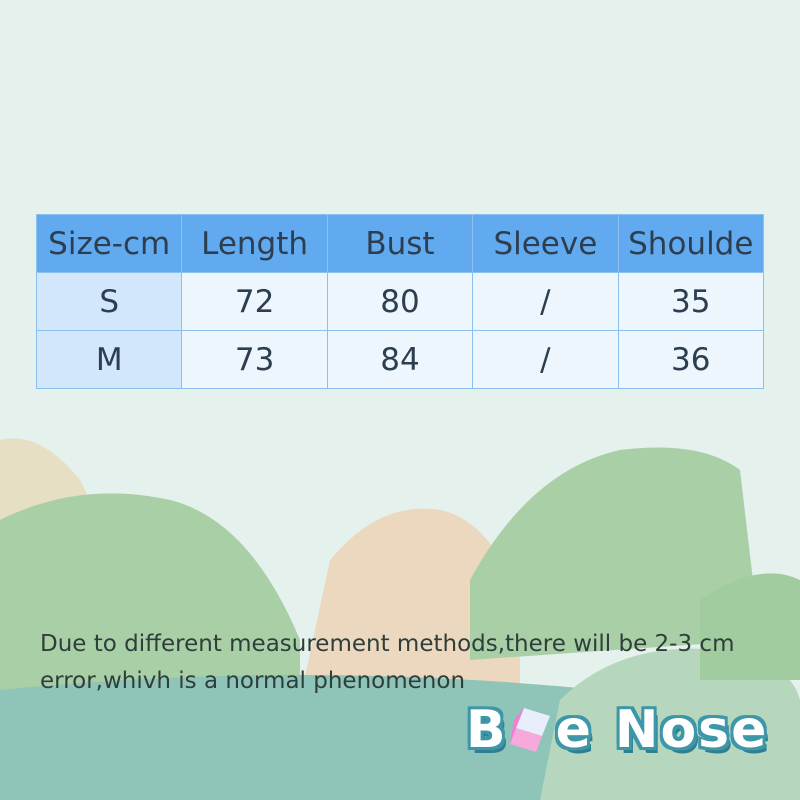 The height and width of the screenshot is (800, 800). What do you see at coordinates (691, 730) in the screenshot?
I see `logo-part: Nose` at bounding box center [691, 730].